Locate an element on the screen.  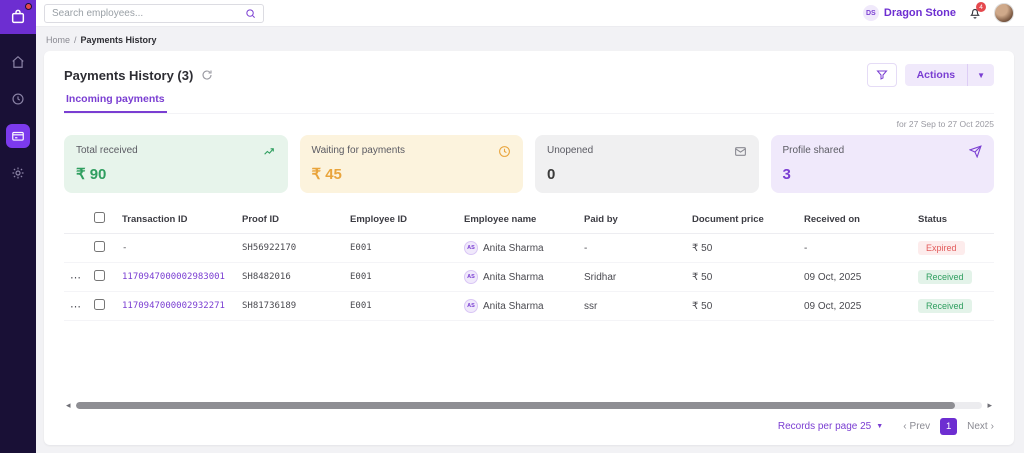
cell-proof-id: SH81736189 is located at coordinates (290, 306).